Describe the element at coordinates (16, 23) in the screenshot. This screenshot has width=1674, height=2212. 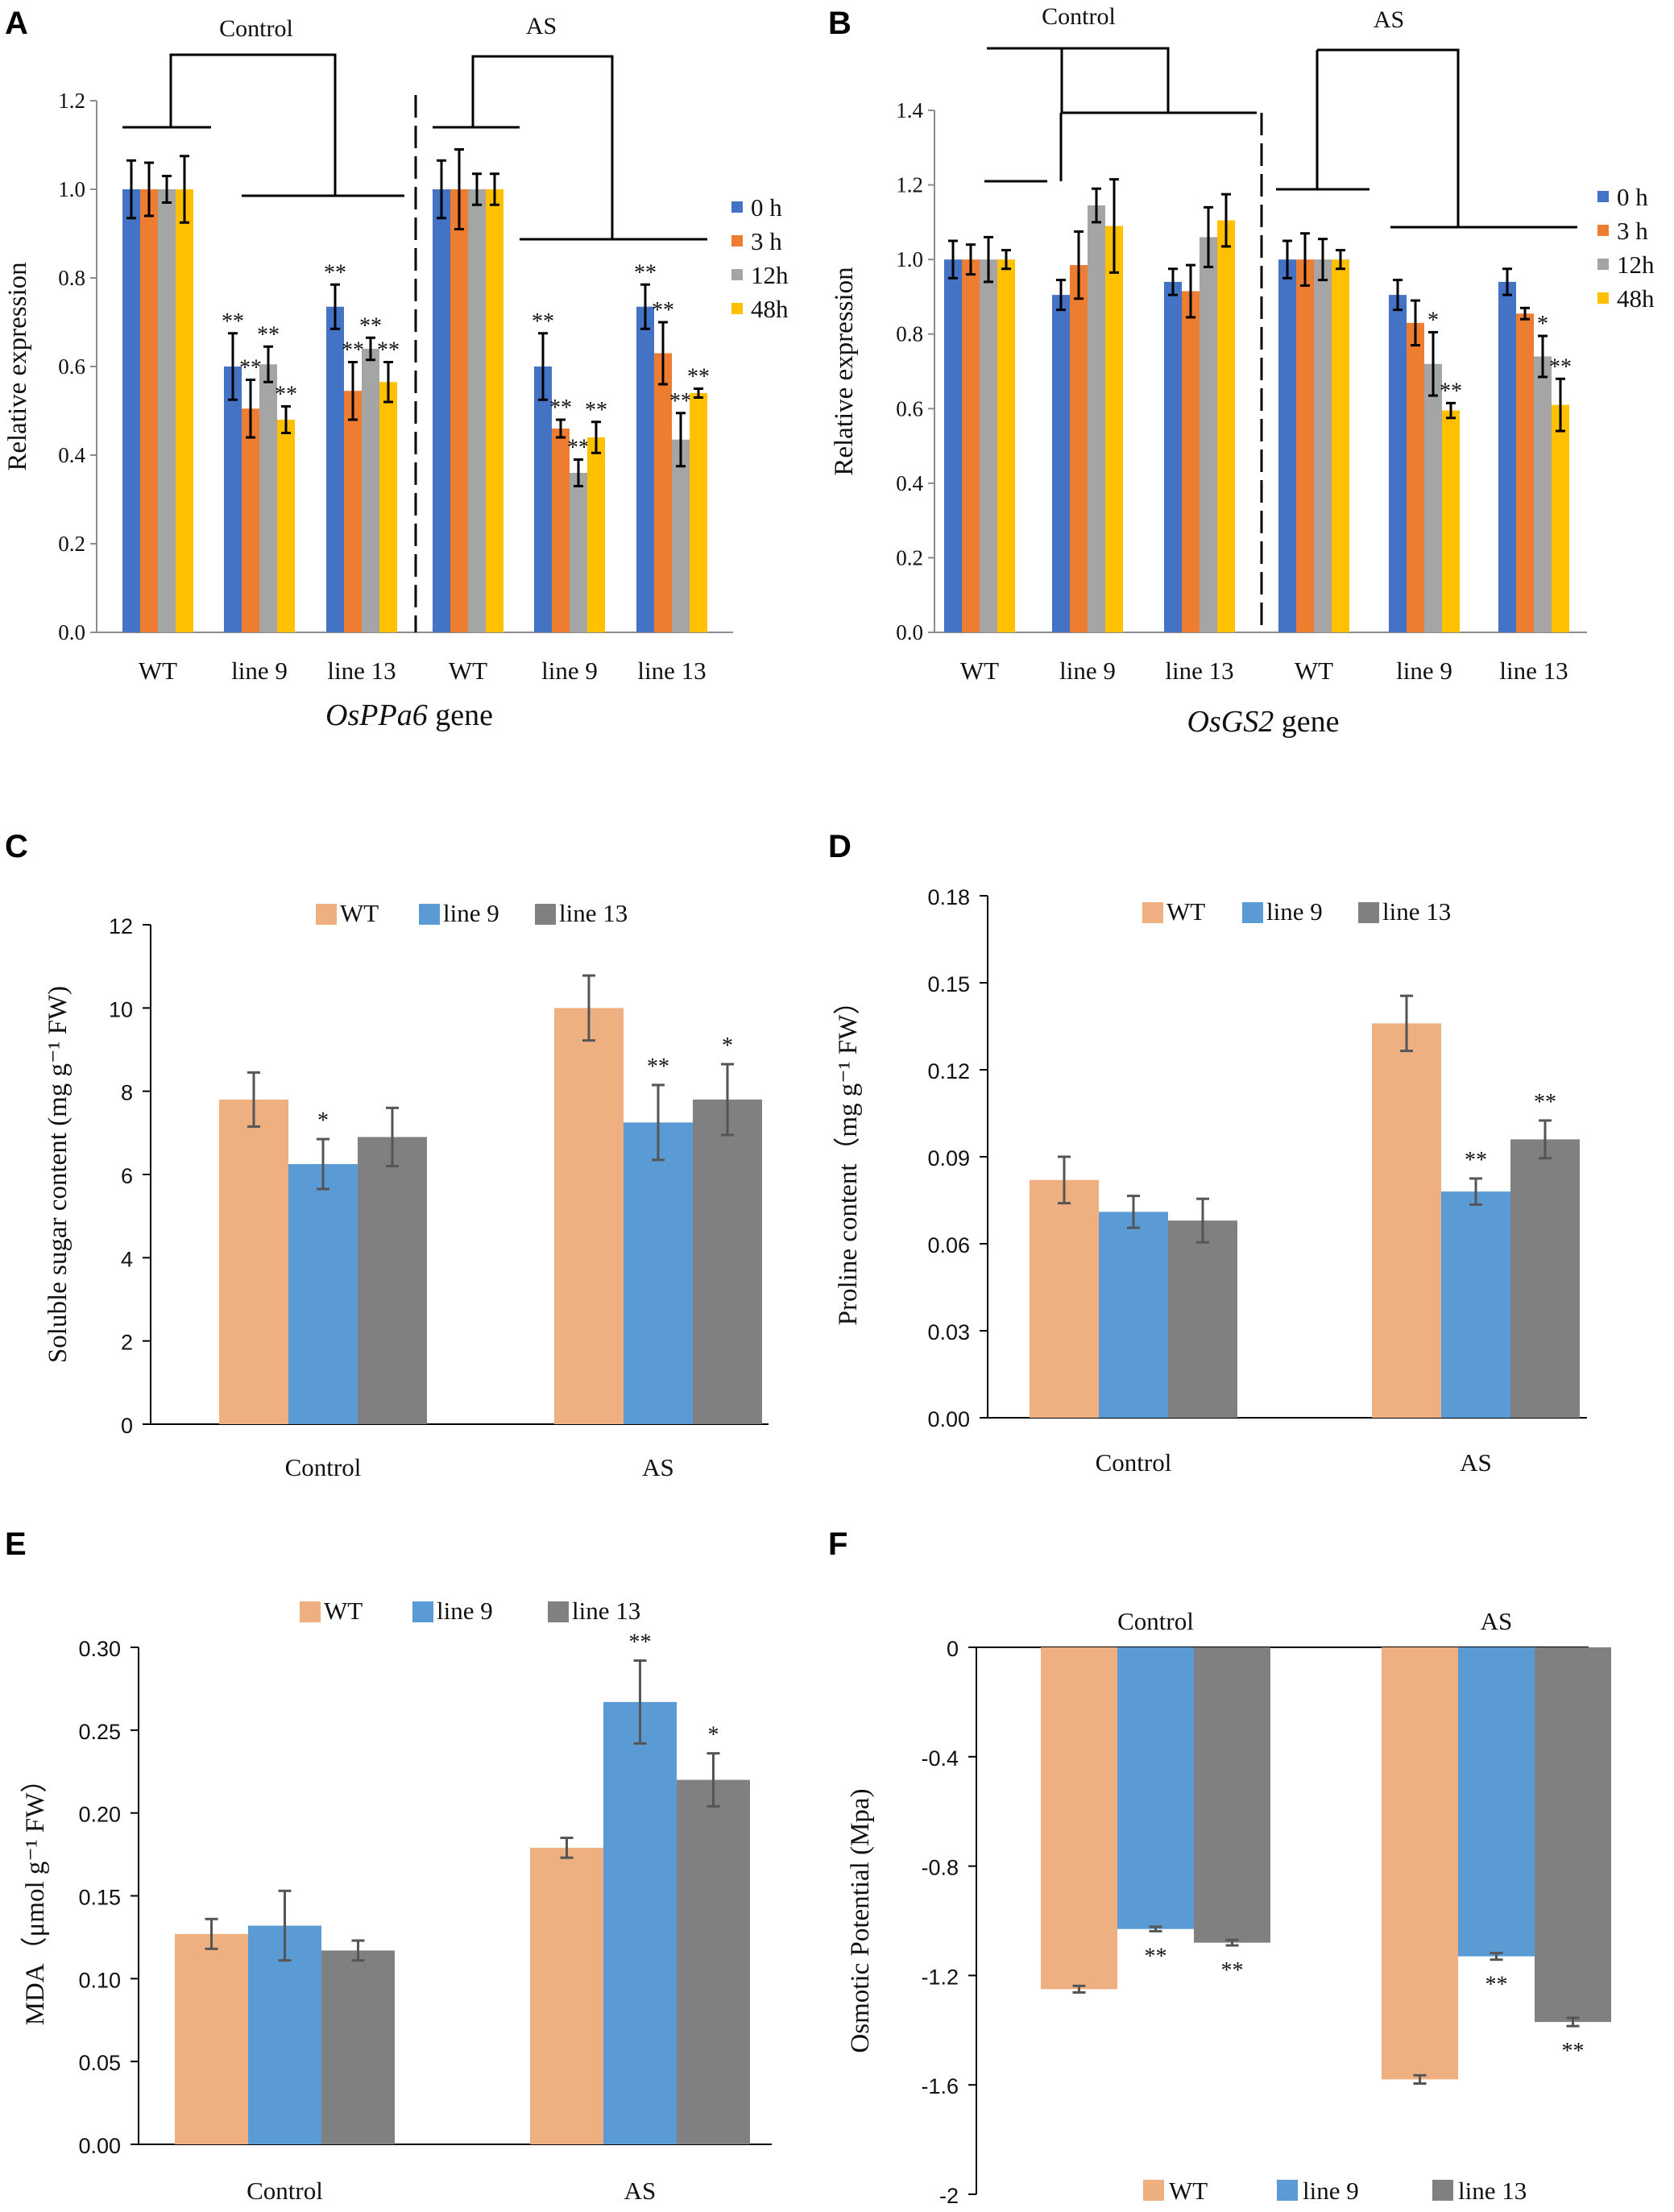
I see `panel-letter: A` at that location.